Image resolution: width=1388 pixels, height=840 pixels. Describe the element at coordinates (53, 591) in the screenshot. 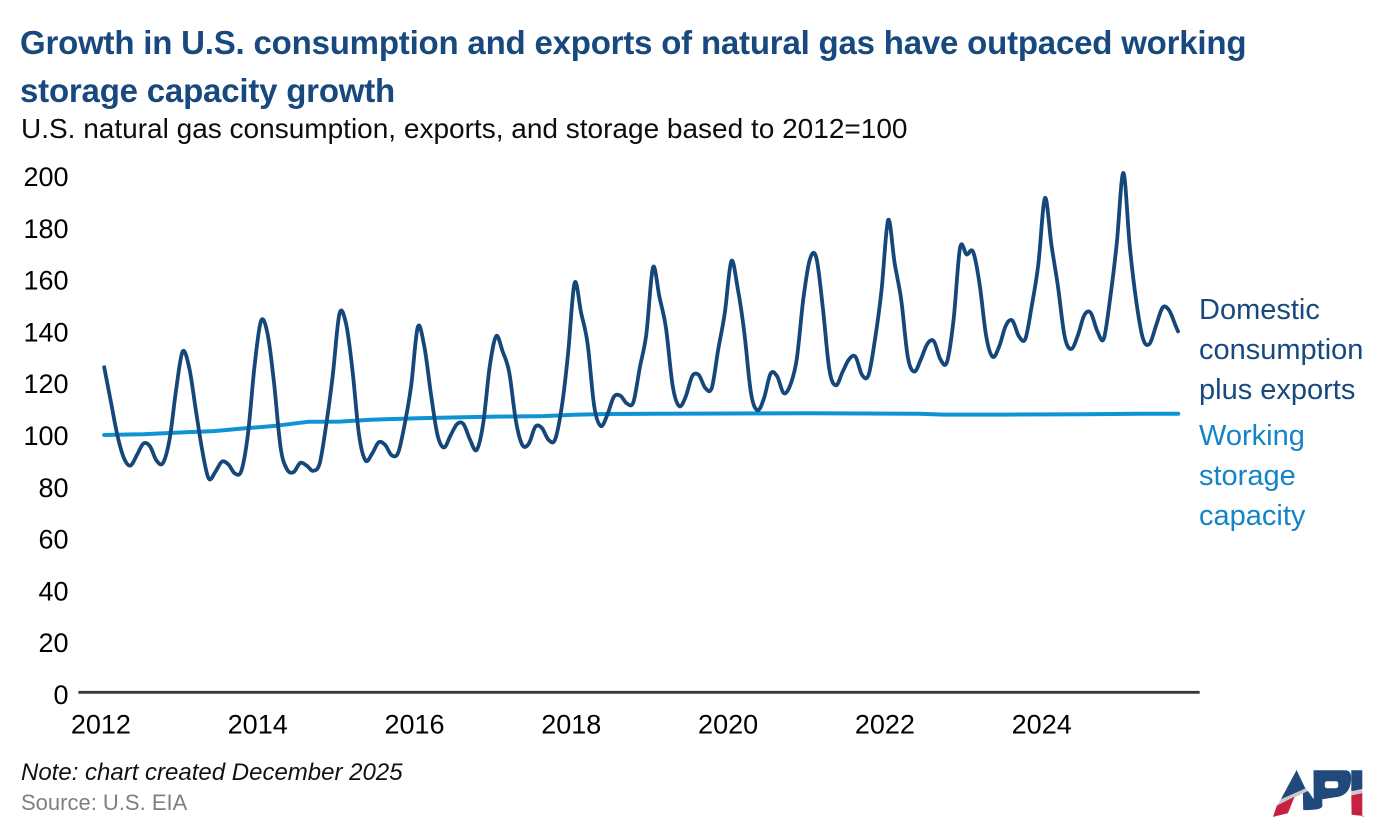

I see `svg-text: 40` at that location.